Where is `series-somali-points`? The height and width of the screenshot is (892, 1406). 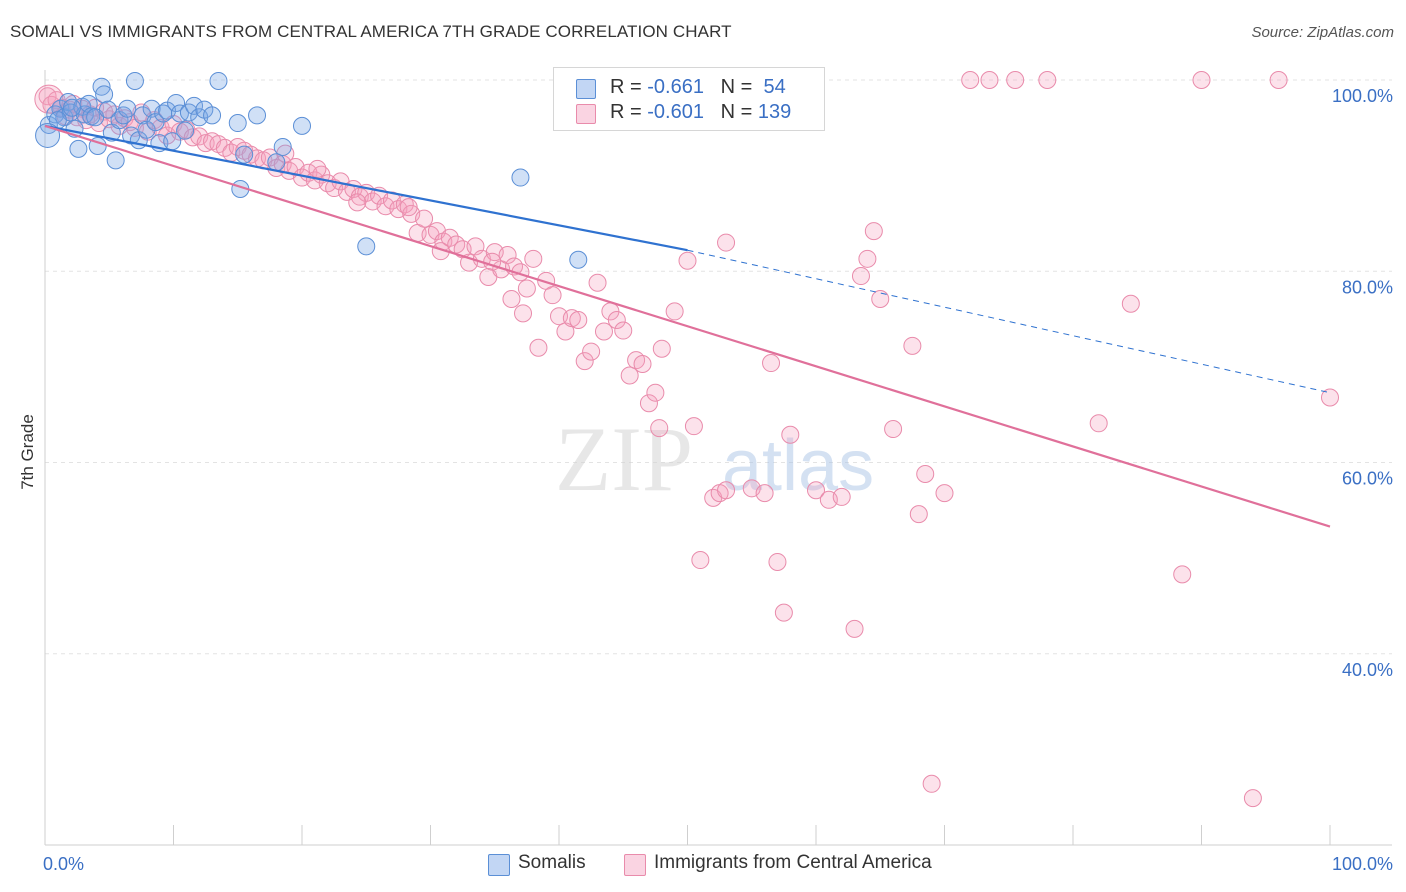
series-somali-points is located at coordinates (311, 170).